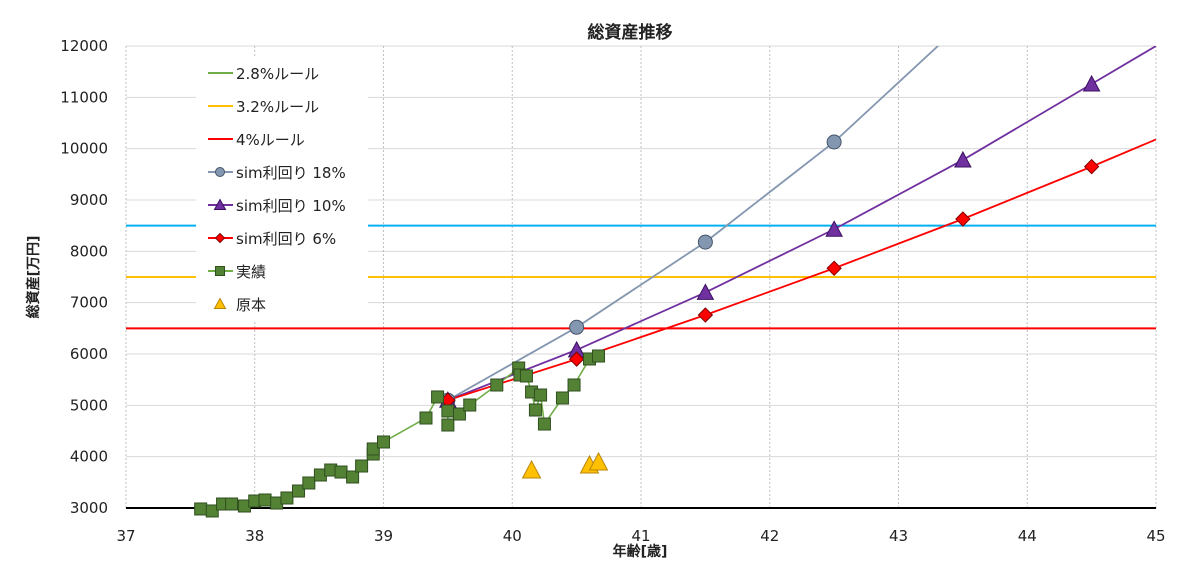  I want to click on x-tick-label: 37, so click(125, 536).